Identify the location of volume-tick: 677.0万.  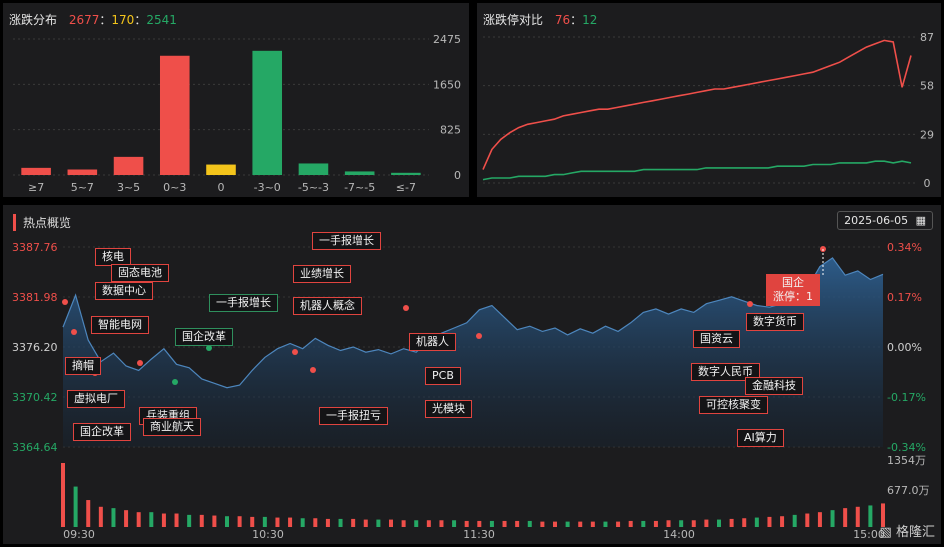
(908, 490).